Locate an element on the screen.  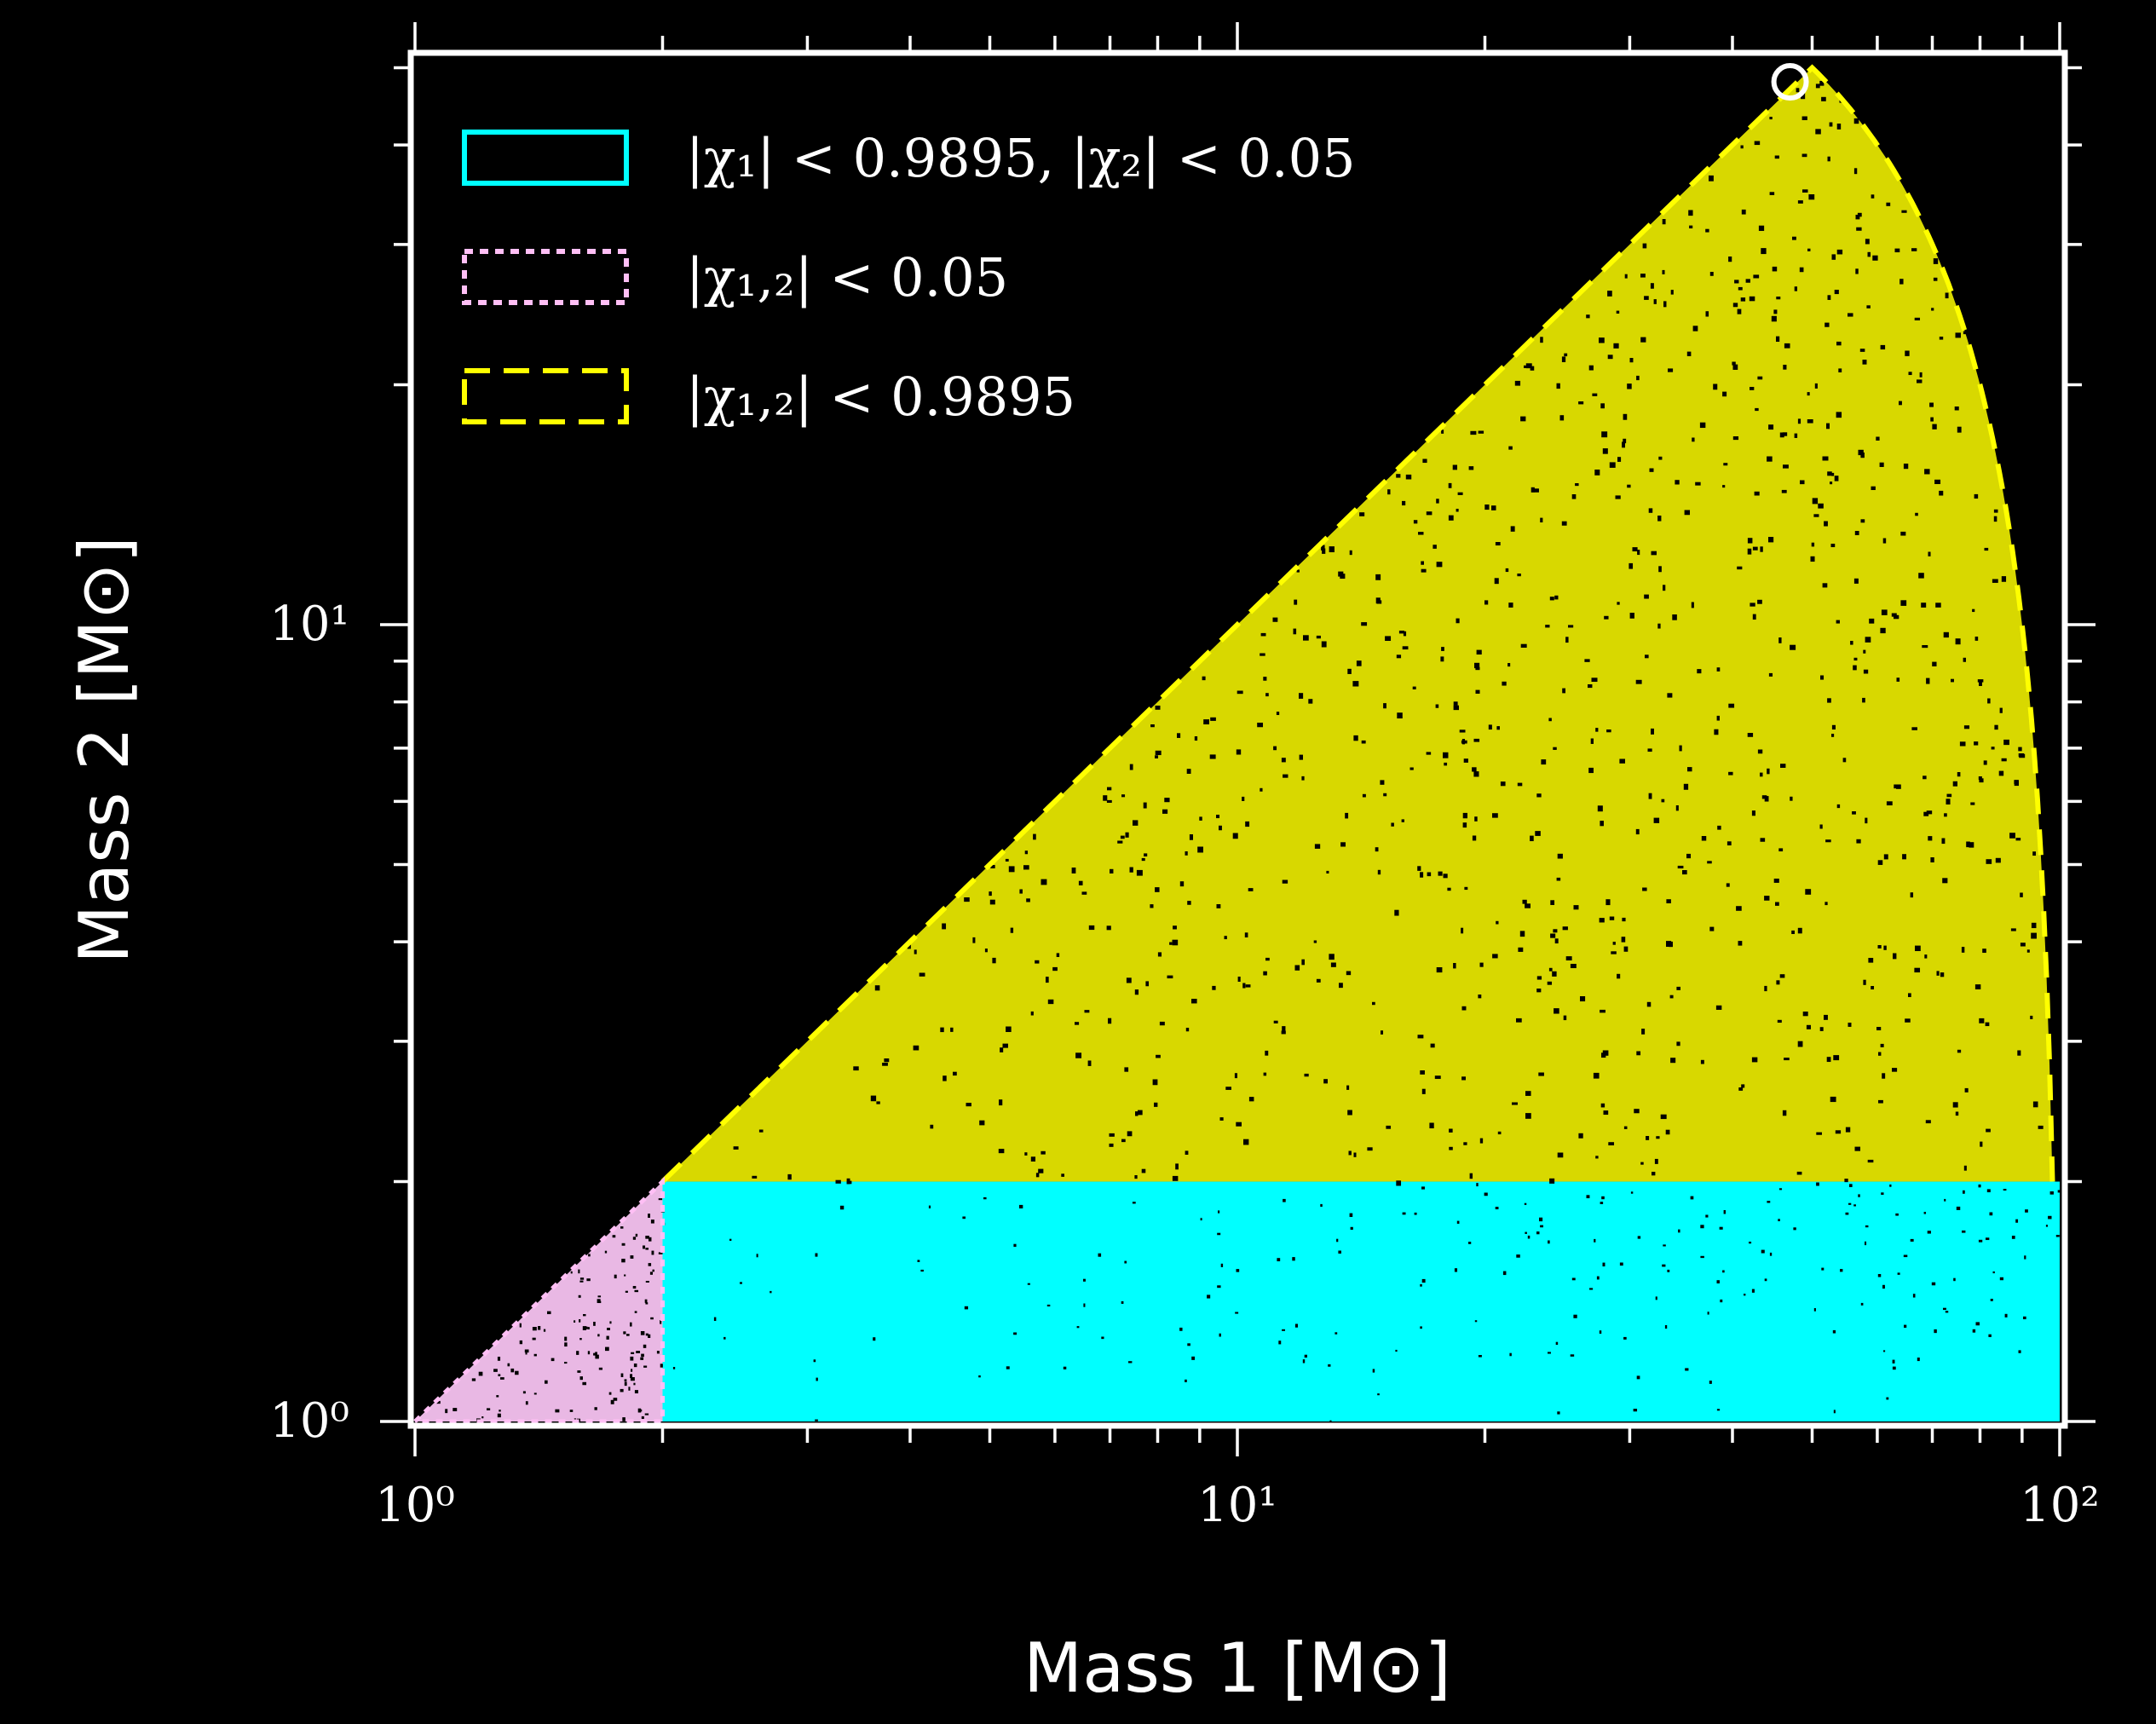
legend-label: |χ₁| < 0.9895, |χ₂| < 0.05 is located at coordinates (1021, 158).